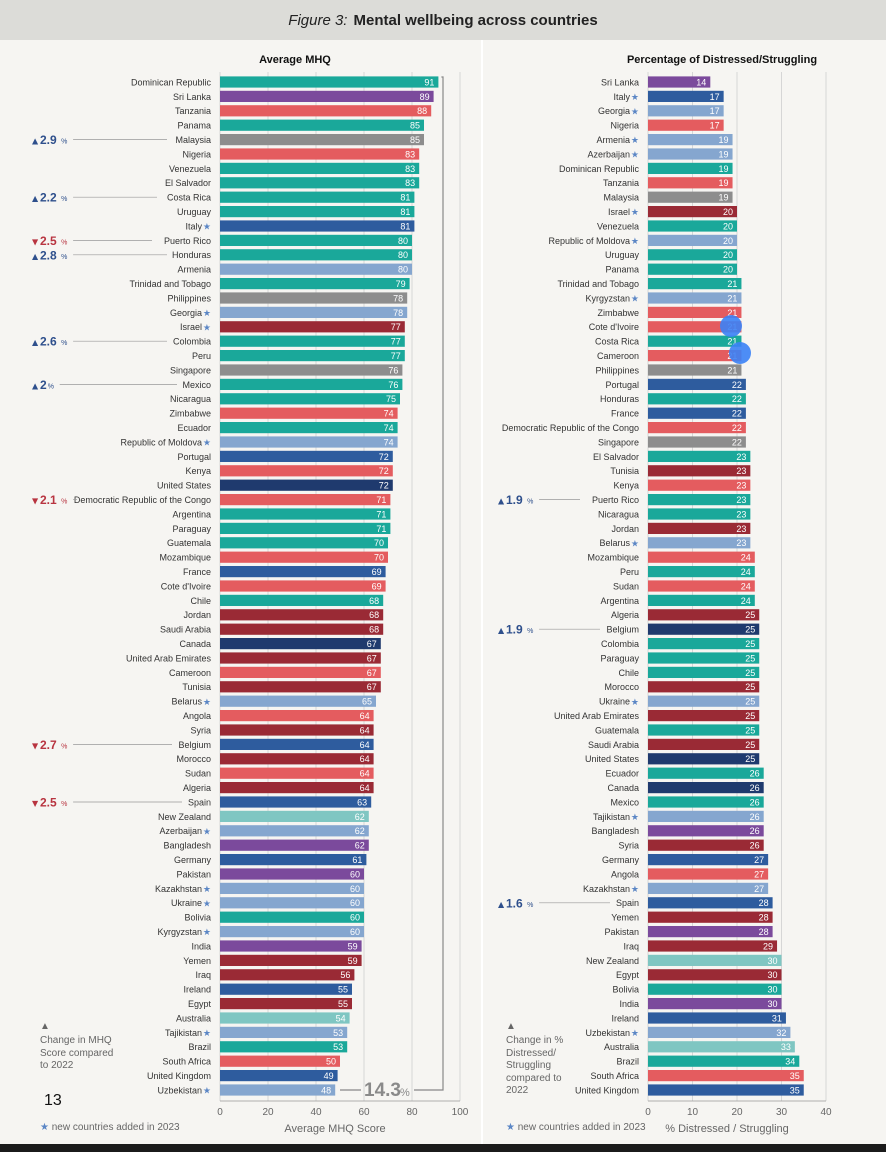 The height and width of the screenshot is (1152, 886). What do you see at coordinates (726, 1090) in the screenshot?
I see `distress-bar-united-kingdom` at bounding box center [726, 1090].